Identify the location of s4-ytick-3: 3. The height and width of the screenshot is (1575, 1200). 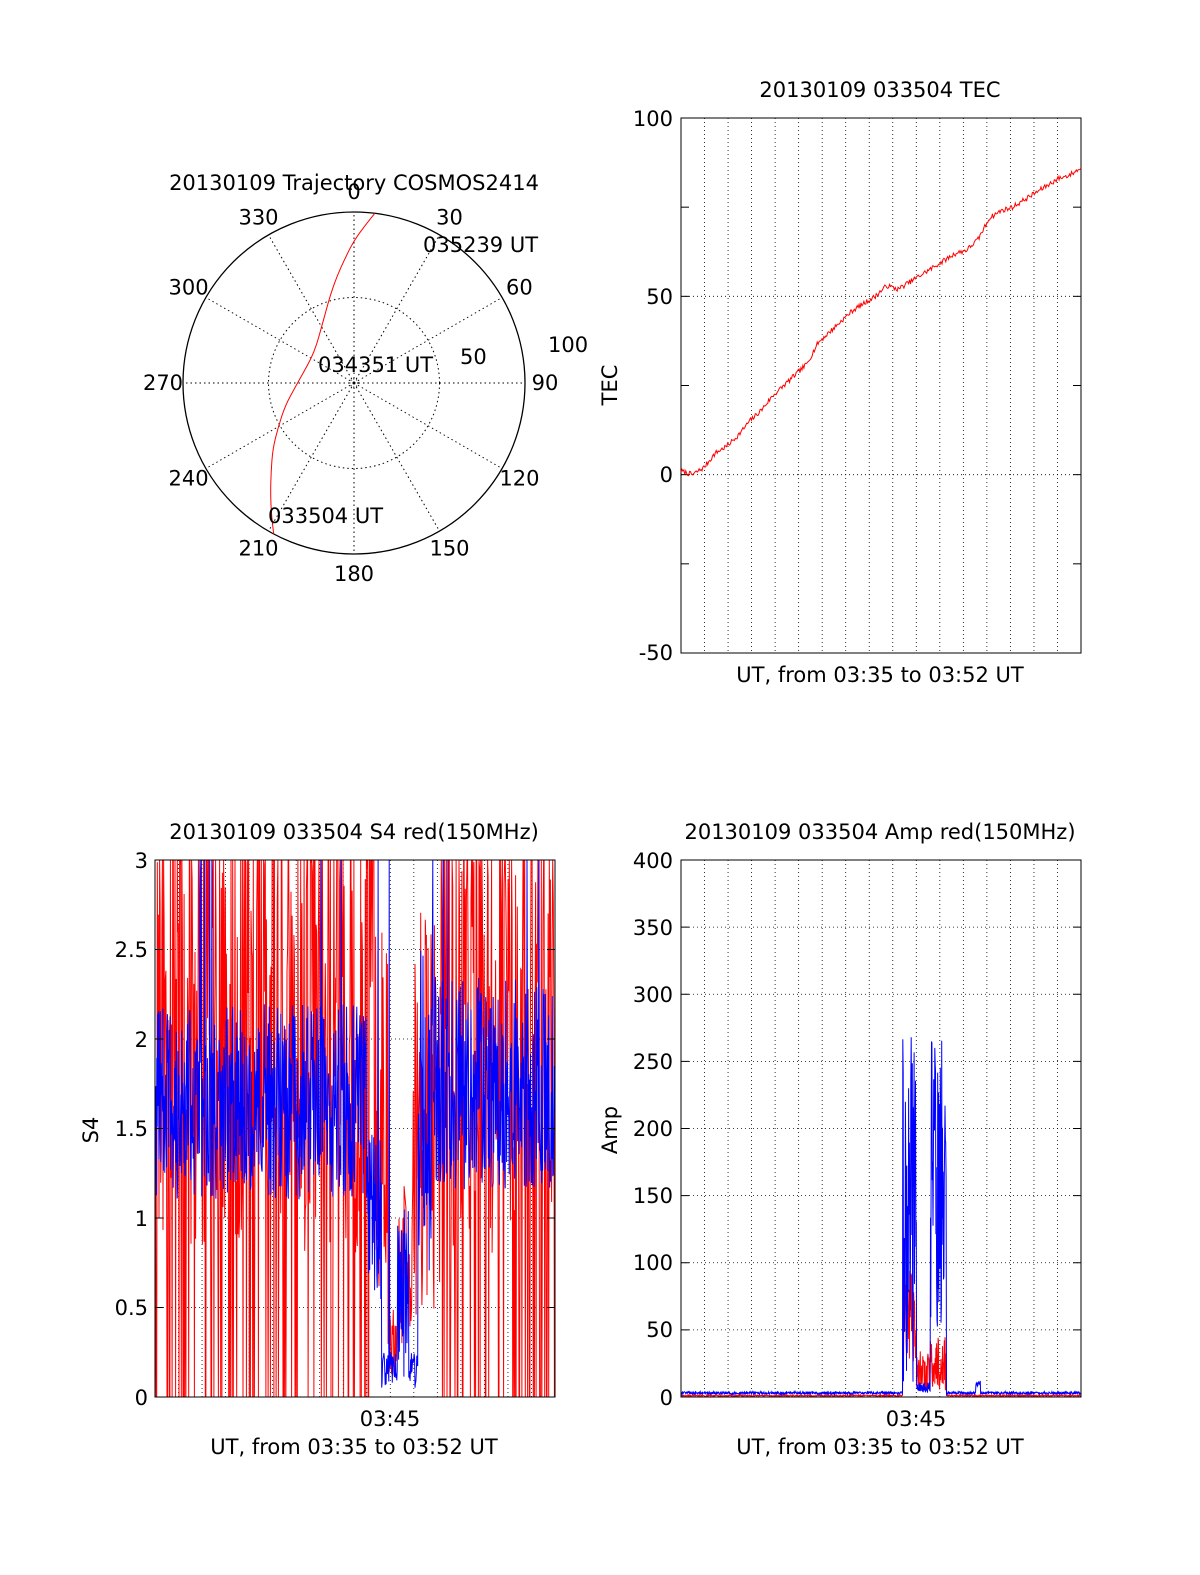
(141, 861).